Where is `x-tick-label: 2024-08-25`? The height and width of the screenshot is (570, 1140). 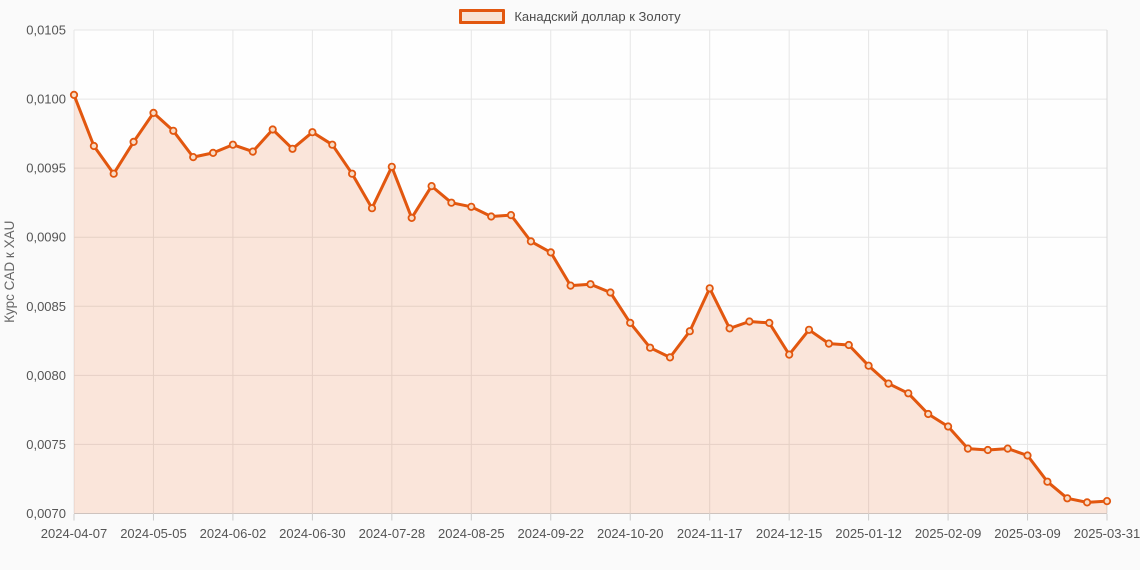 x-tick-label: 2024-08-25 is located at coordinates (471, 533).